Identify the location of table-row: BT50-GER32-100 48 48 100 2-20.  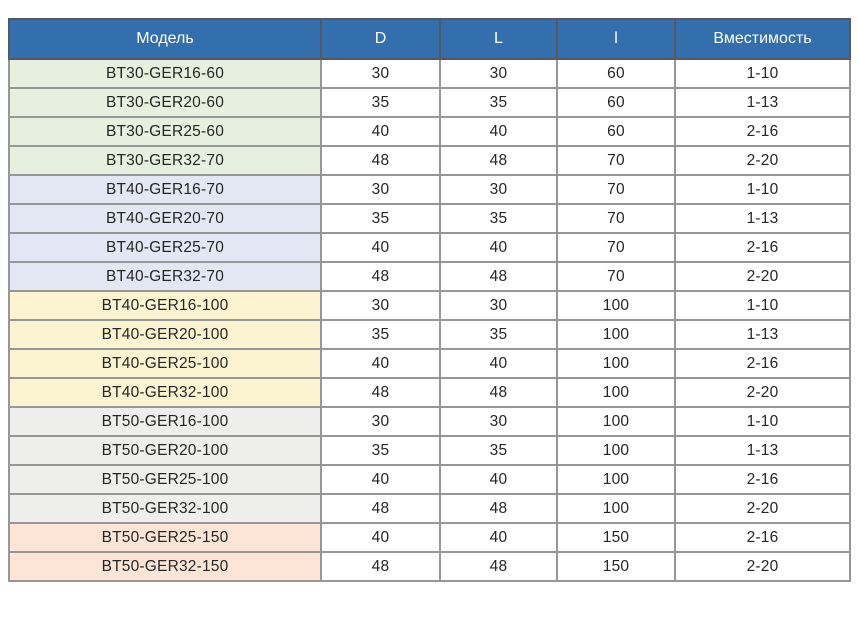
(429, 508).